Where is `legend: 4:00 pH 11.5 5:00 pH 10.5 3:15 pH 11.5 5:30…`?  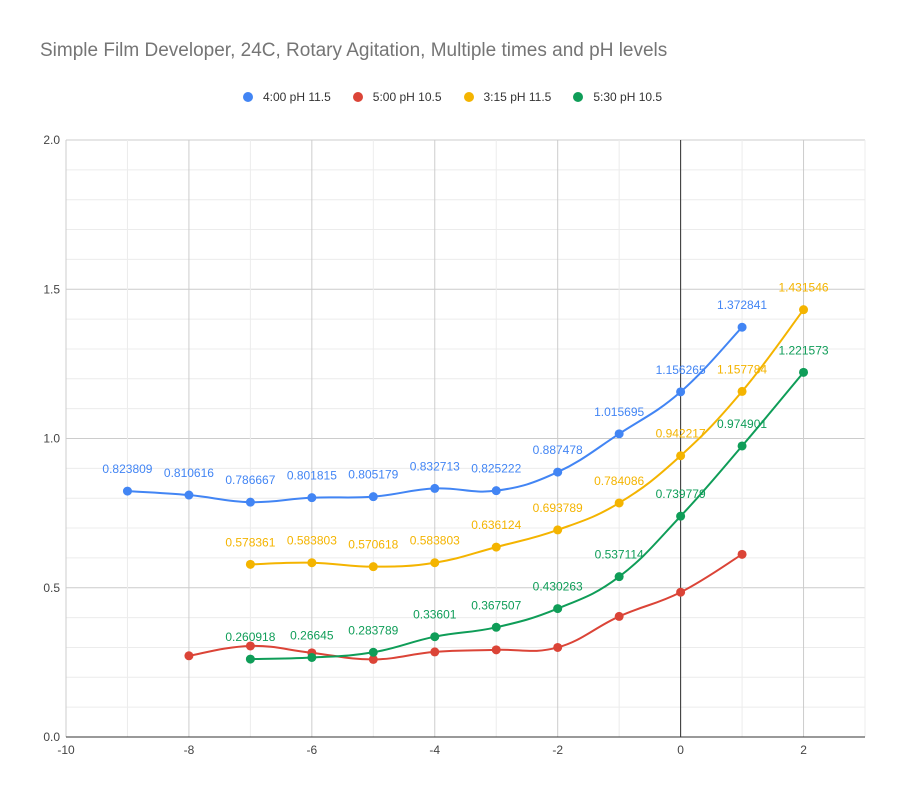
legend: 4:00 pH 11.5 5:00 pH 10.5 3:15 pH 11.5 5:30… is located at coordinates (452, 97).